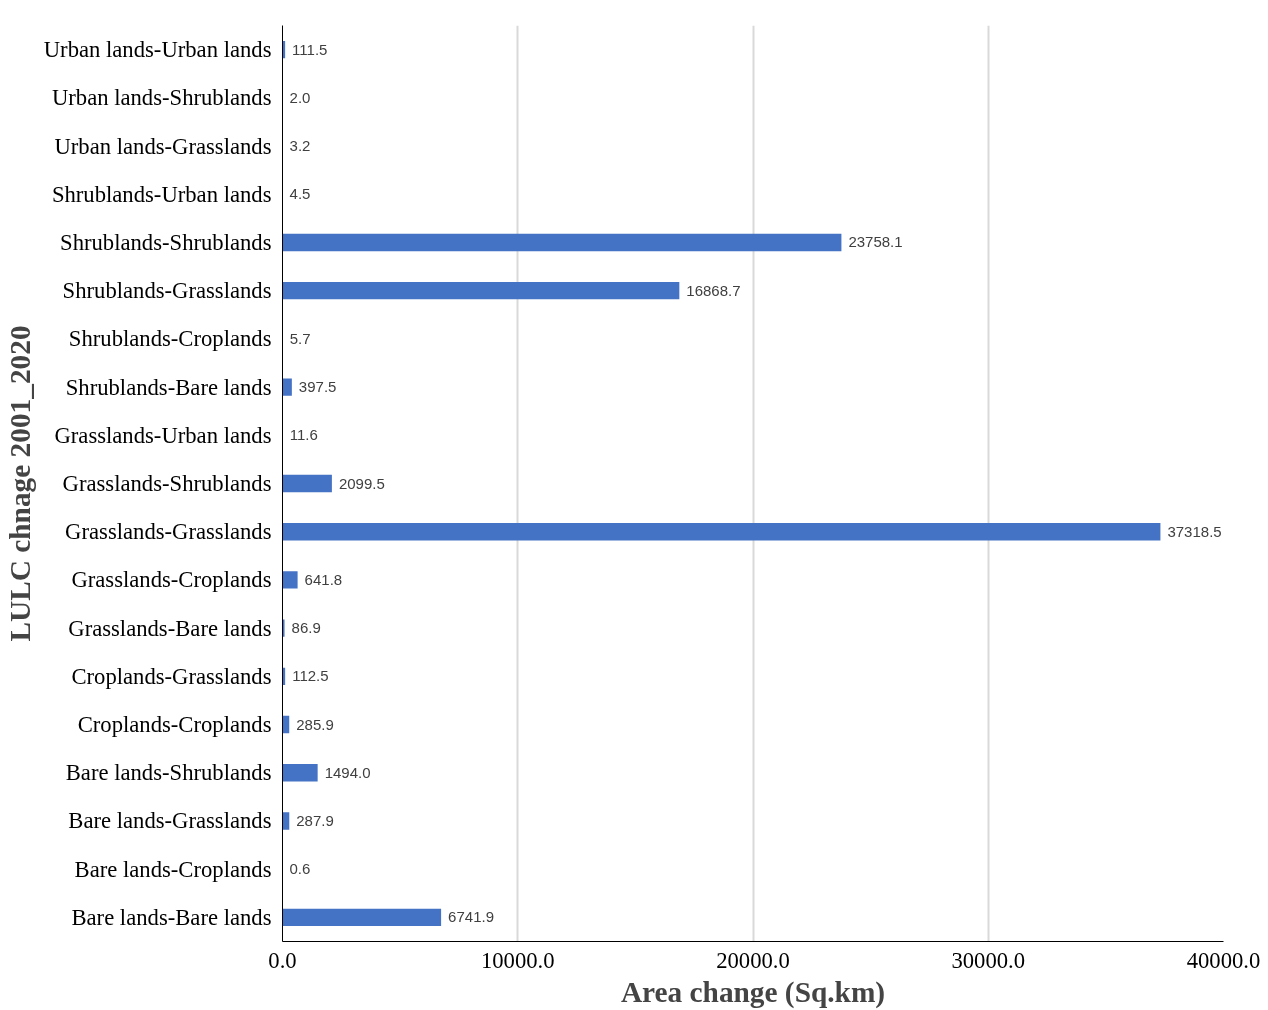  Describe the element at coordinates (471, 917) in the screenshot. I see `data-label: 6741.9` at that location.